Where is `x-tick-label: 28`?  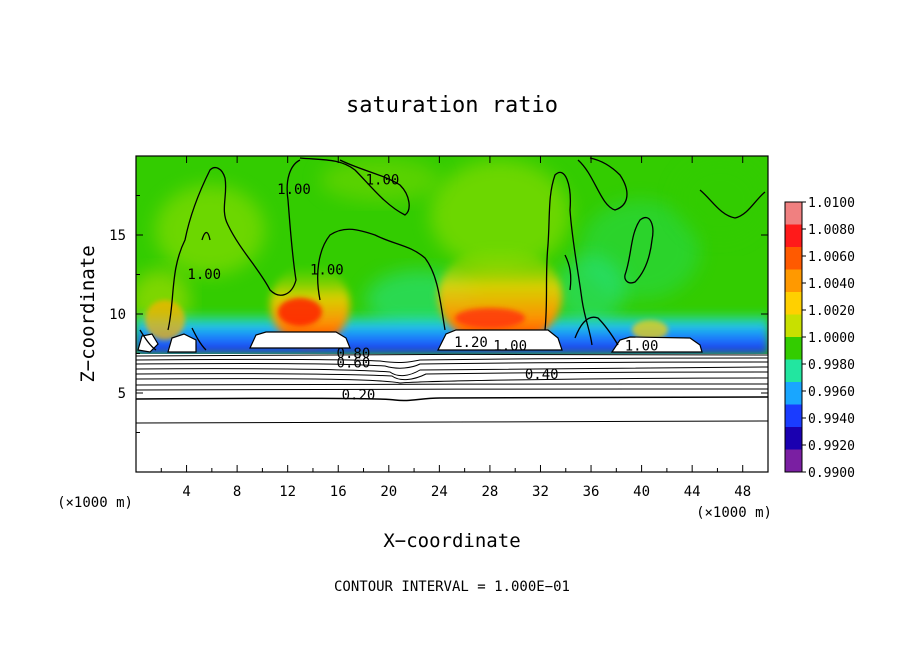 x-tick-label: 28 is located at coordinates (489, 492).